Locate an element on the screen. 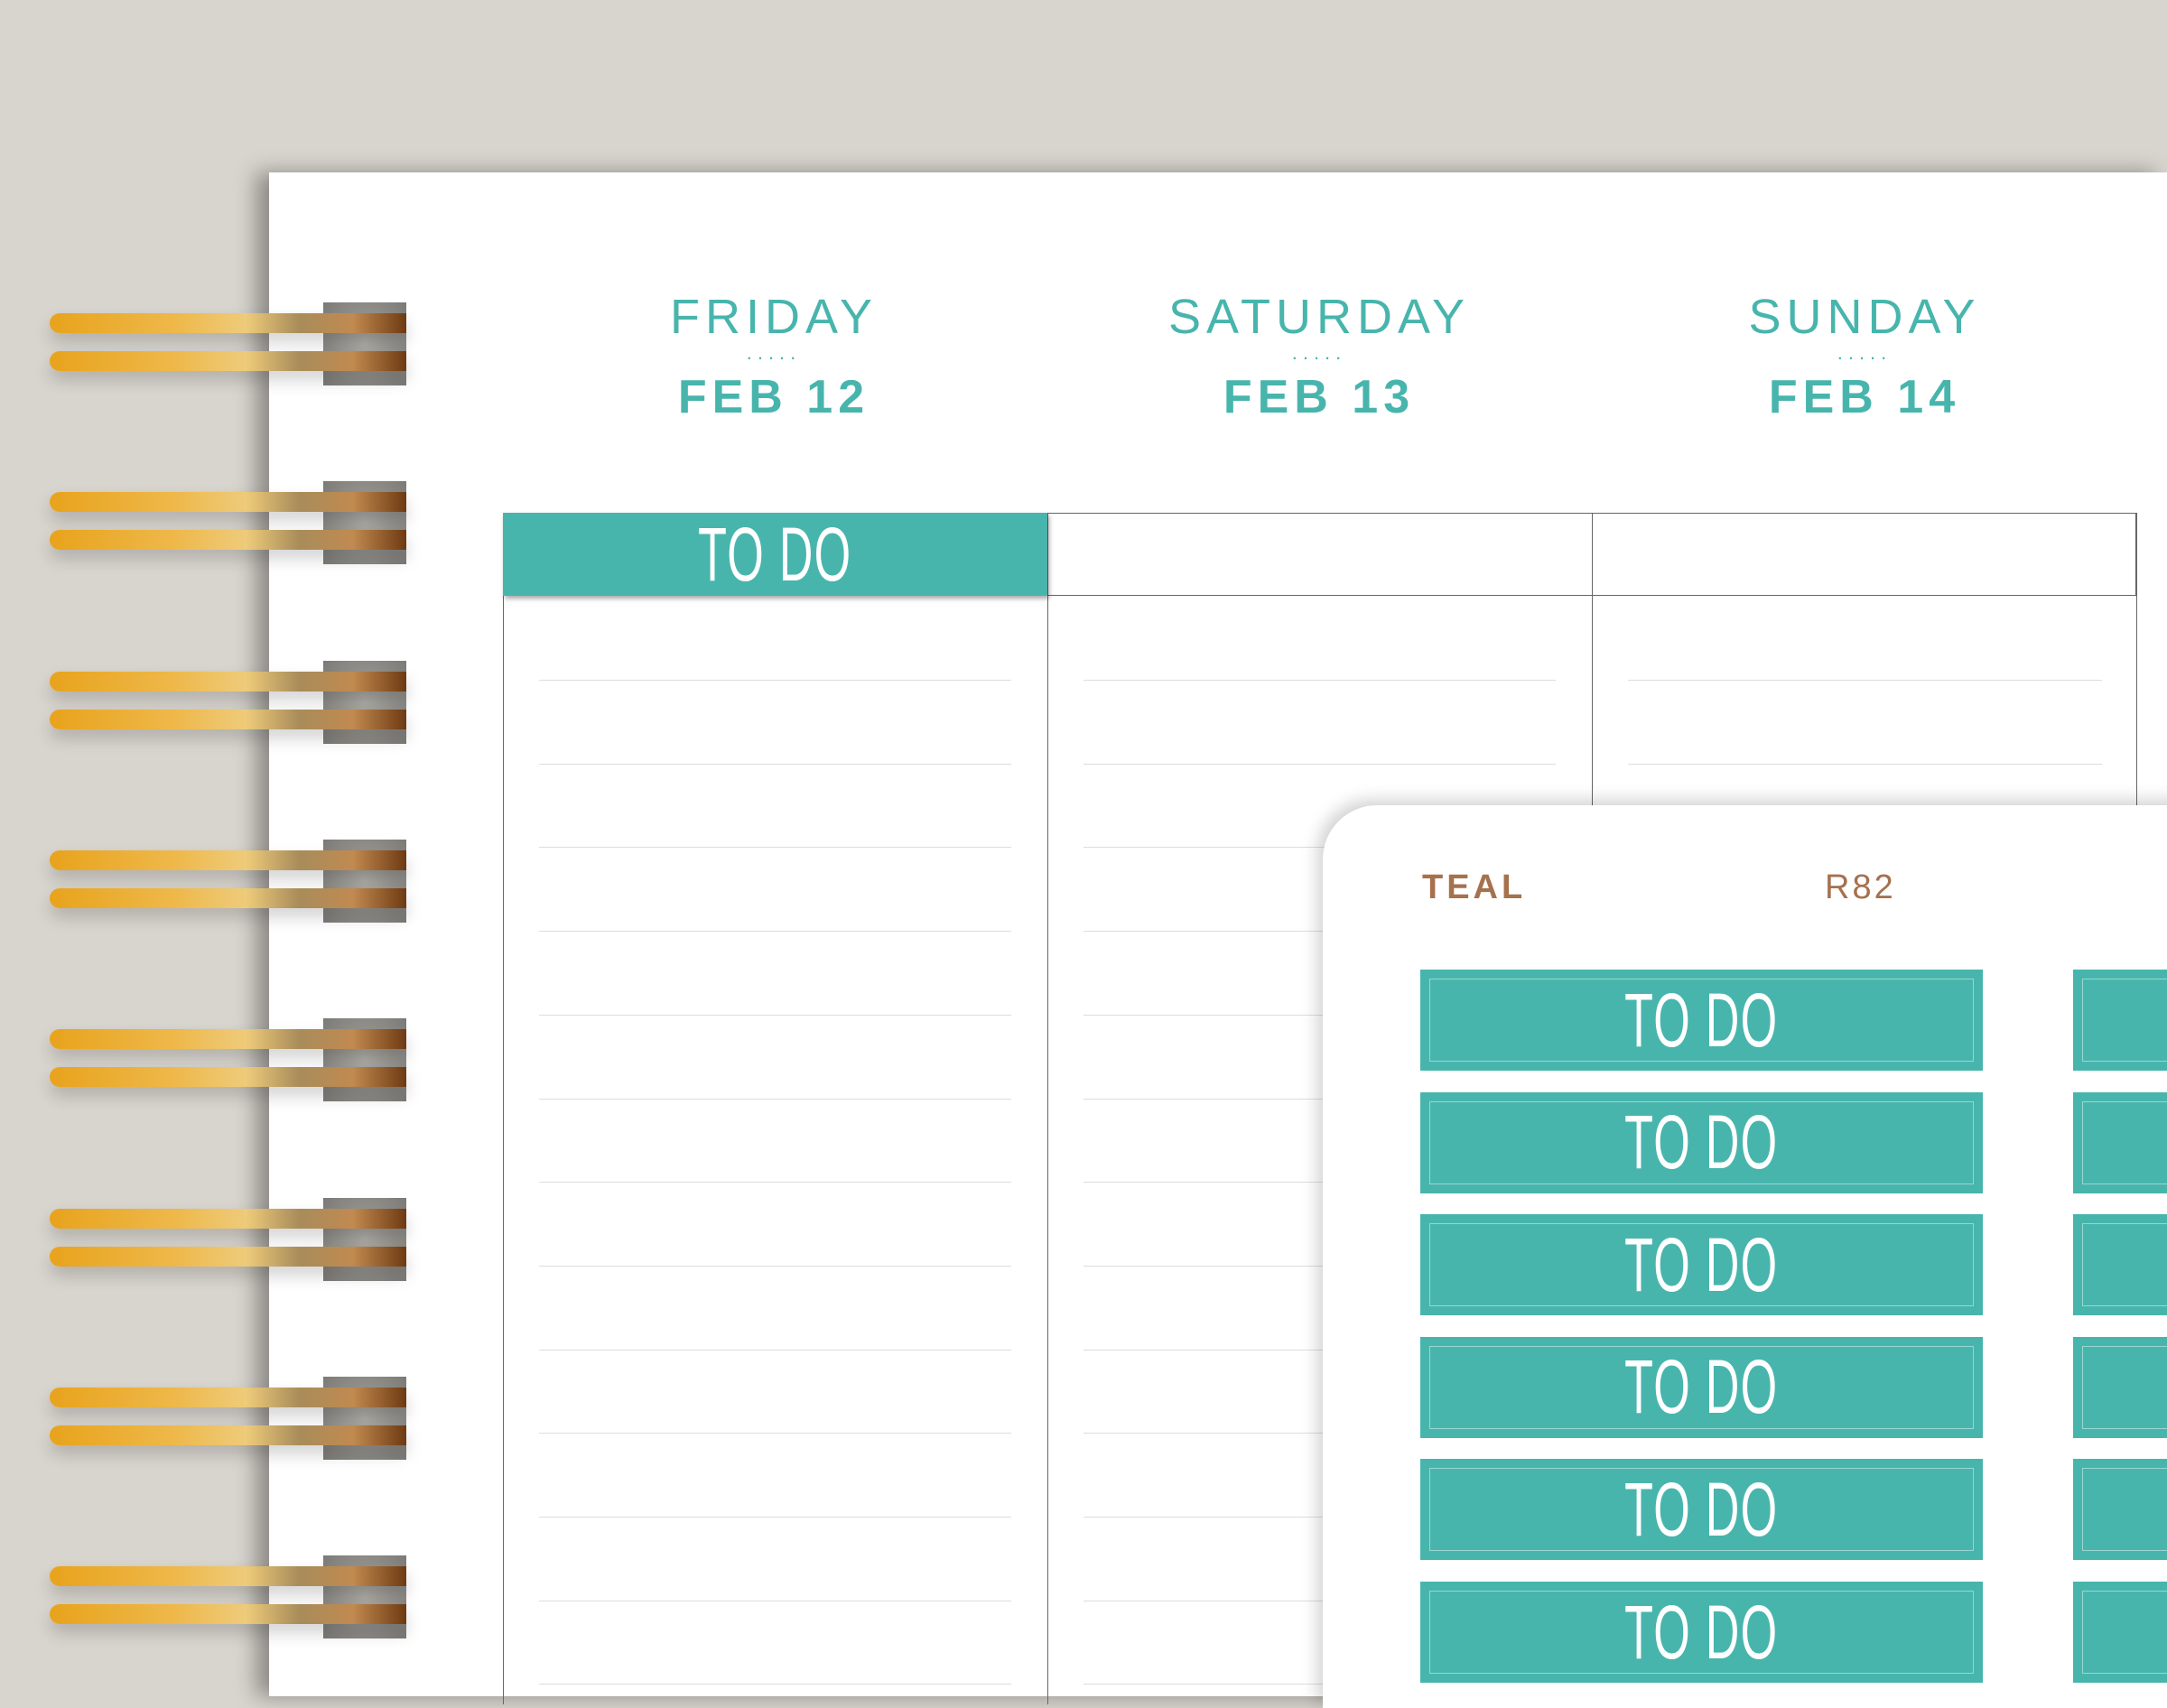 The height and width of the screenshot is (1708, 2167). sheet-code: R82 is located at coordinates (1861, 887).